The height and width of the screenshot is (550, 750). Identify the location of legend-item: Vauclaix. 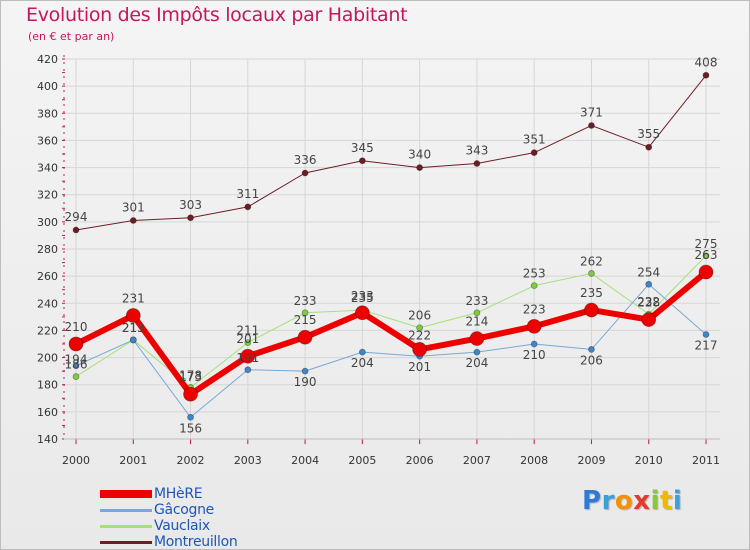
(168, 526).